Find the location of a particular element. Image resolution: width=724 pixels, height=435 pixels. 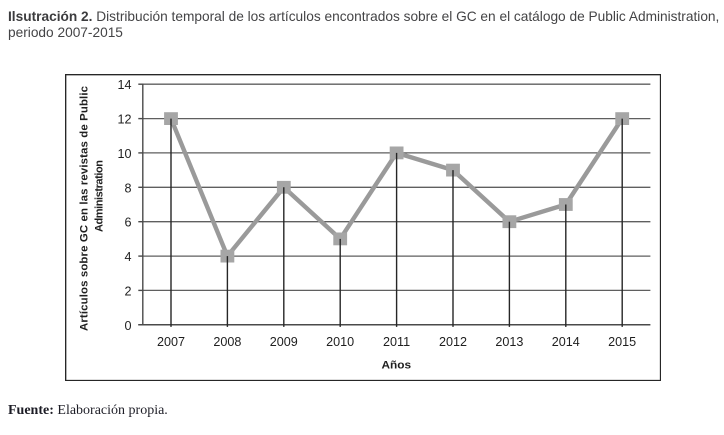

svg-text: 2 is located at coordinates (127, 291).